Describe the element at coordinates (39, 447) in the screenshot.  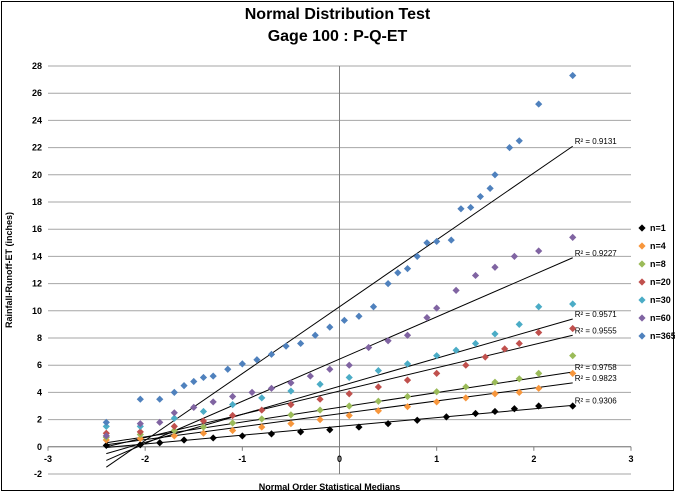
I see `y-tick-label: 0` at that location.